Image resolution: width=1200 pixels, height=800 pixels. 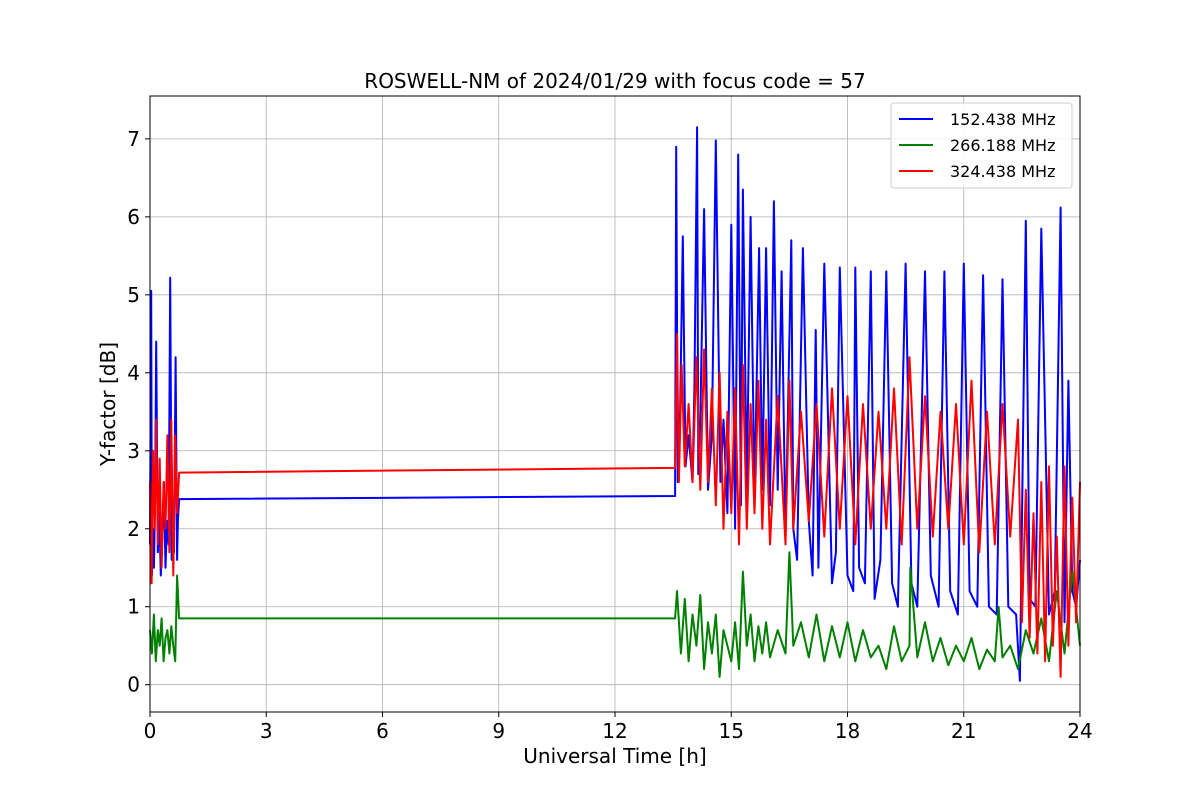 I want to click on x-tick-label: 3, so click(x=266, y=731).